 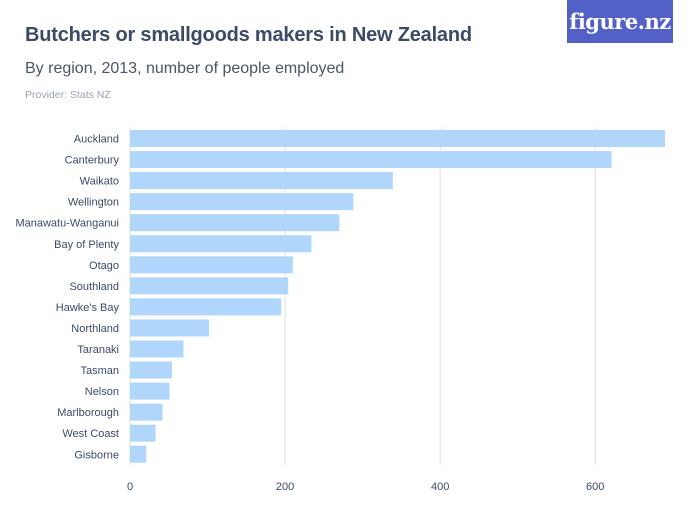 I want to click on category-label: Tasman, so click(x=99, y=371).